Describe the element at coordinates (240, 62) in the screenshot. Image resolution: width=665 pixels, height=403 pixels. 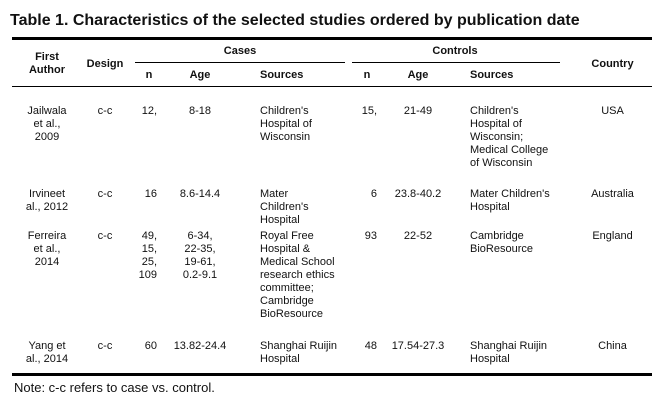
I see `cases-subrule` at that location.